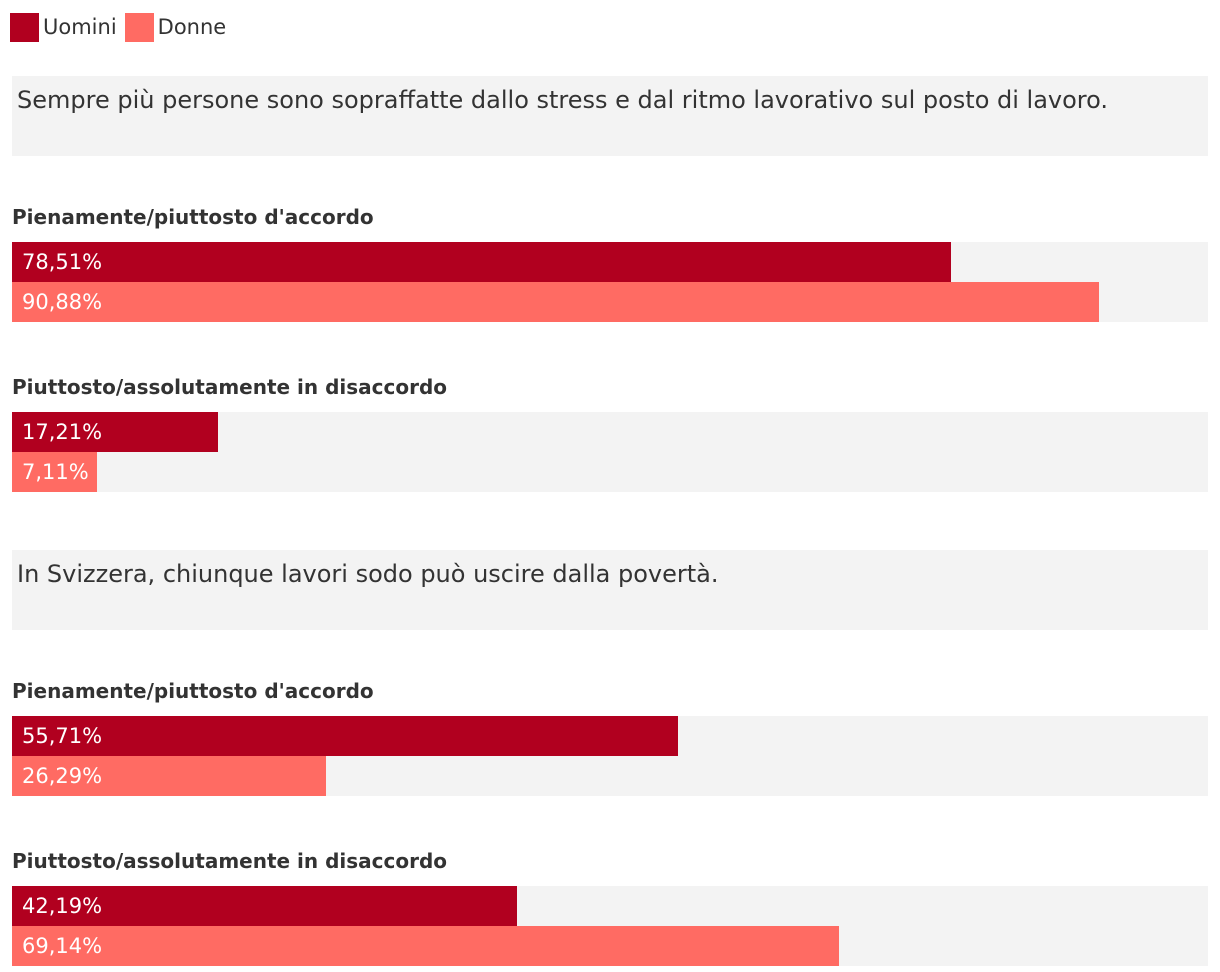 This screenshot has height=972, width=1220. I want to click on bar-track: 78,51% 90,88%, so click(610, 282).